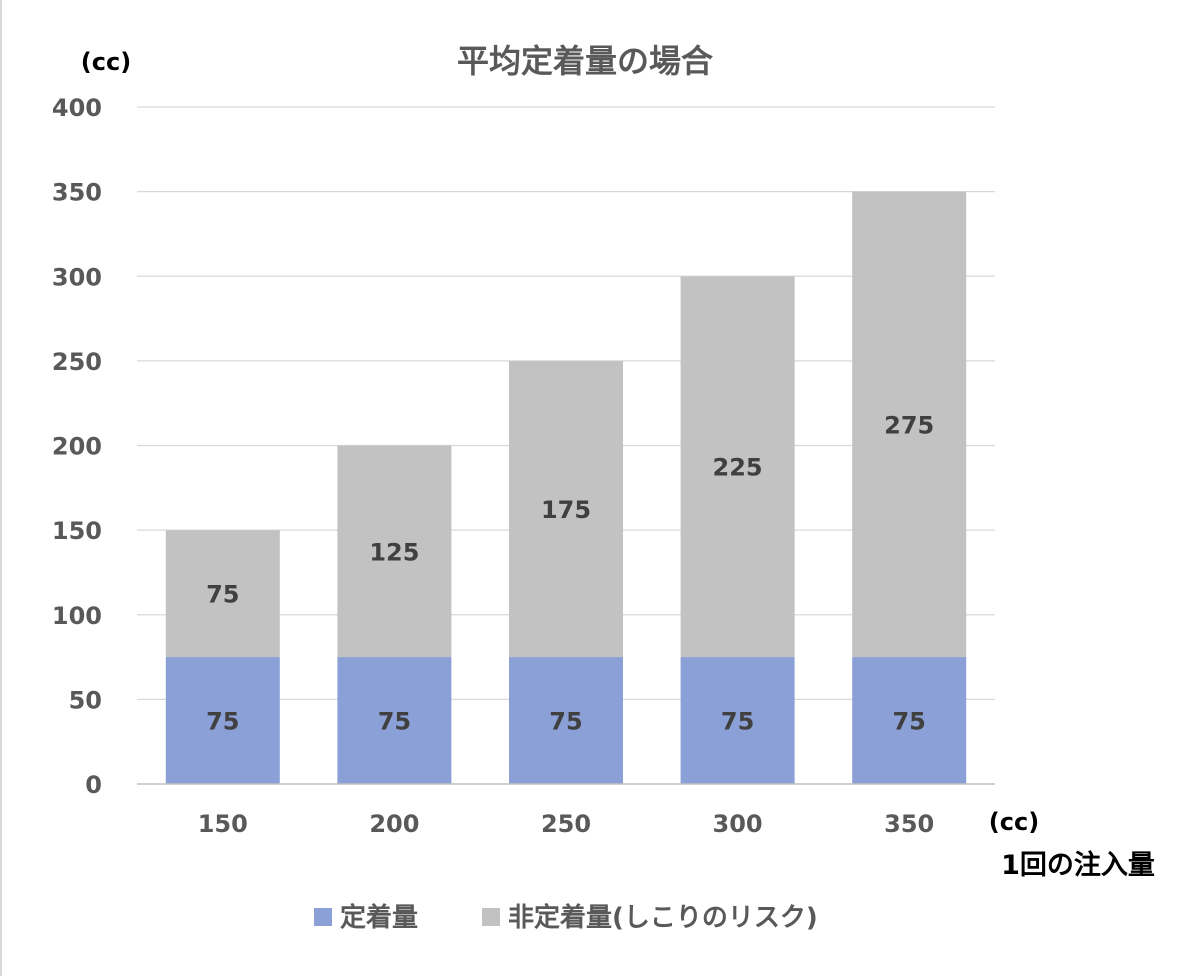 The image size is (1198, 976). What do you see at coordinates (379, 917) in the screenshot?
I see `legend-label-fixed-amount: 定着量` at bounding box center [379, 917].